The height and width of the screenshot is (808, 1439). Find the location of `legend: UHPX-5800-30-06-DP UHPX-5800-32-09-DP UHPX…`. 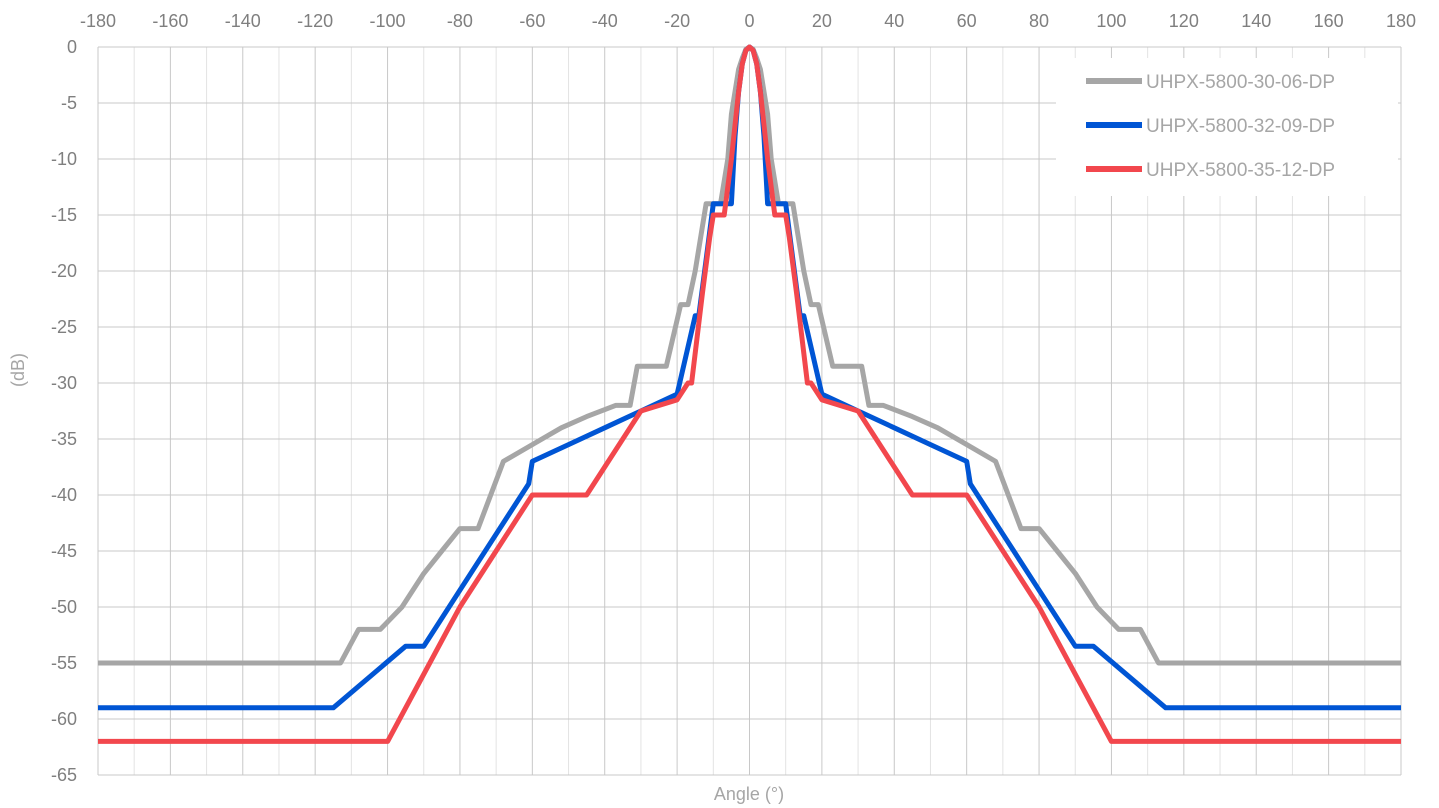

legend: UHPX-5800-30-06-DP UHPX-5800-32-09-DP UHPX… is located at coordinates (1227, 127).